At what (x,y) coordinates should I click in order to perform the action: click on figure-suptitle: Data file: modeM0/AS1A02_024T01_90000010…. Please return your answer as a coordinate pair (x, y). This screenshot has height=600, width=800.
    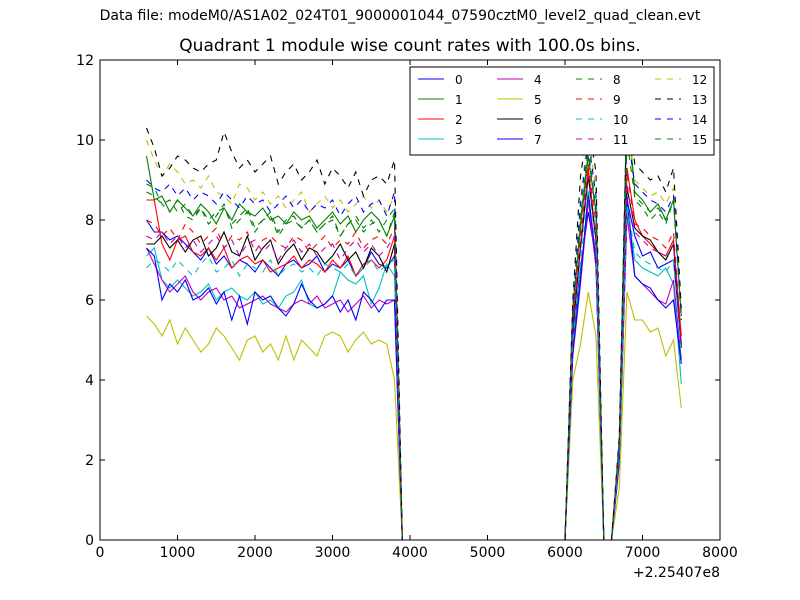
    Looking at the image, I should click on (400, 16).